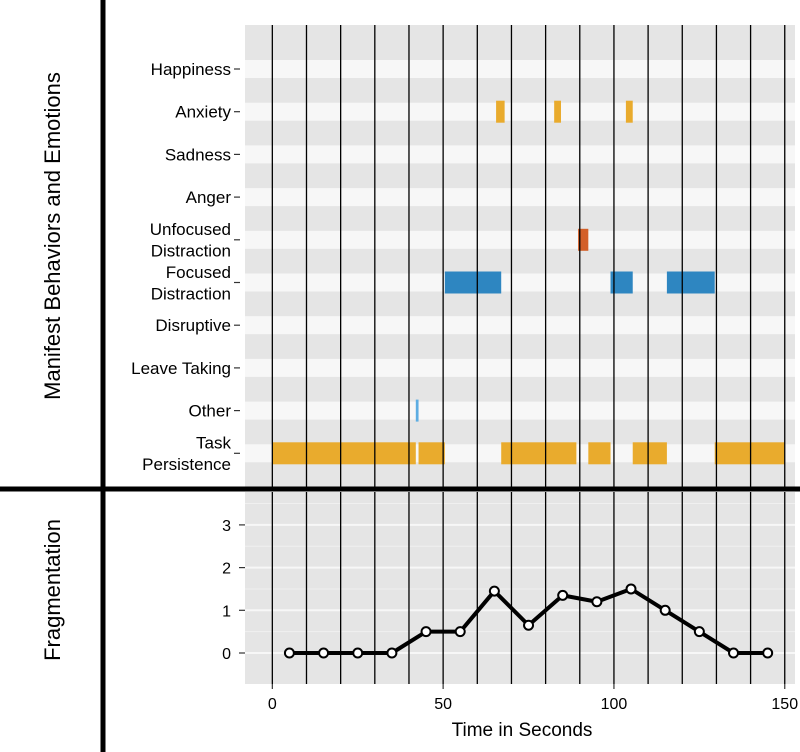 This screenshot has height=752, width=800. What do you see at coordinates (191, 283) in the screenshot?
I see `category-label: Focused Distraction` at bounding box center [191, 283].